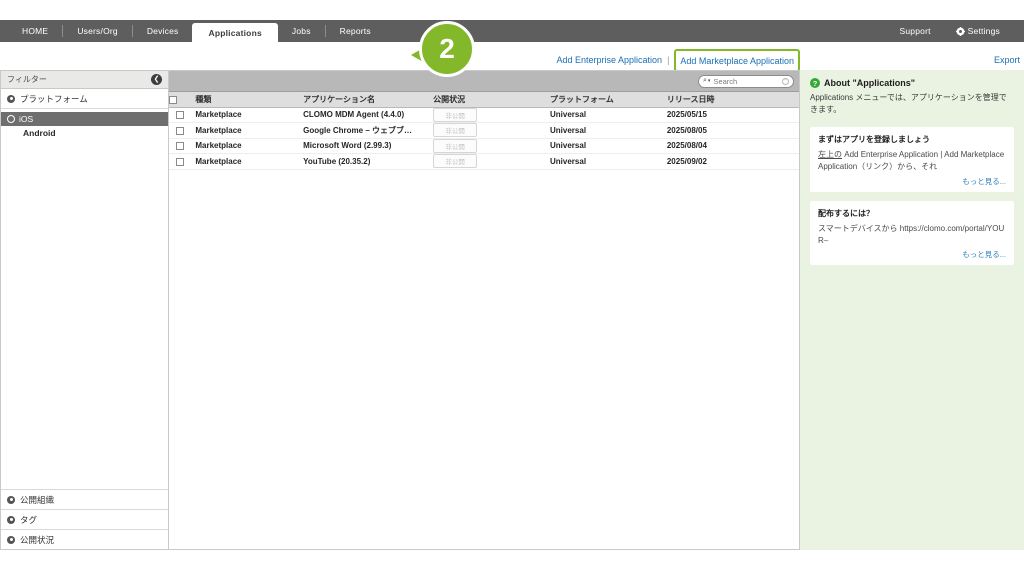 This screenshot has height=576, width=1024. I want to click on nav-tab-home-label: HOME, so click(35, 31).